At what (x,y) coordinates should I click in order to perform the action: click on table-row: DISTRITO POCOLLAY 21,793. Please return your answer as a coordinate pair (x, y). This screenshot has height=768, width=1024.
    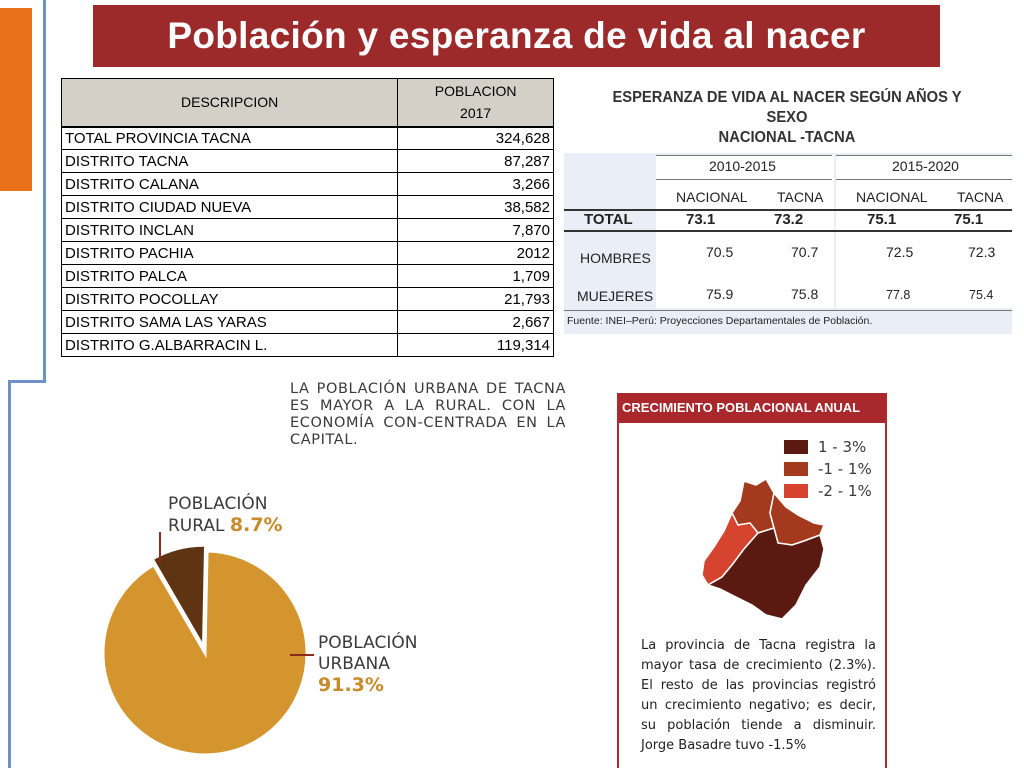
    Looking at the image, I should click on (307, 299).